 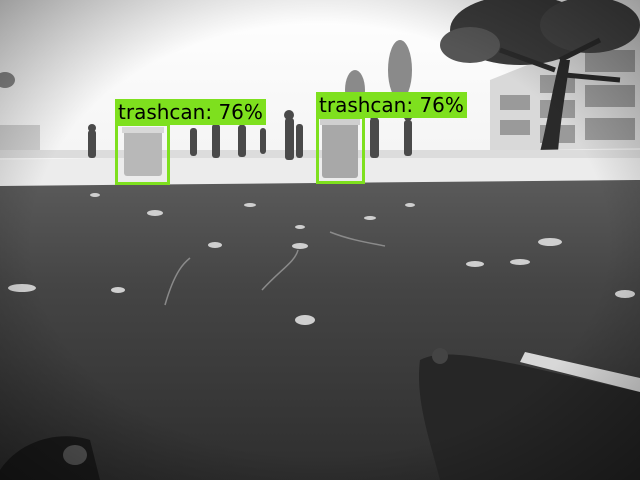 I want to click on detection-label-trashcan-2: trashcan: 76%, so click(x=391, y=105).